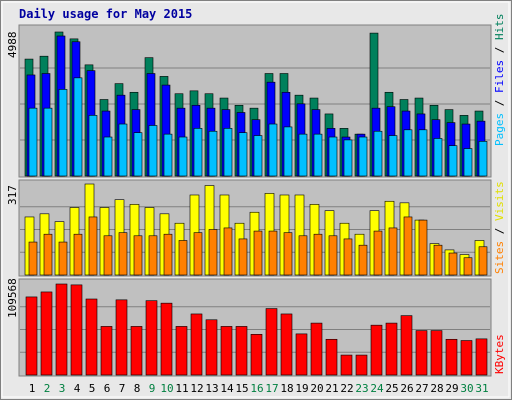  Describe the element at coordinates (499, 27) in the screenshot. I see `legend-hits: Hits` at that location.